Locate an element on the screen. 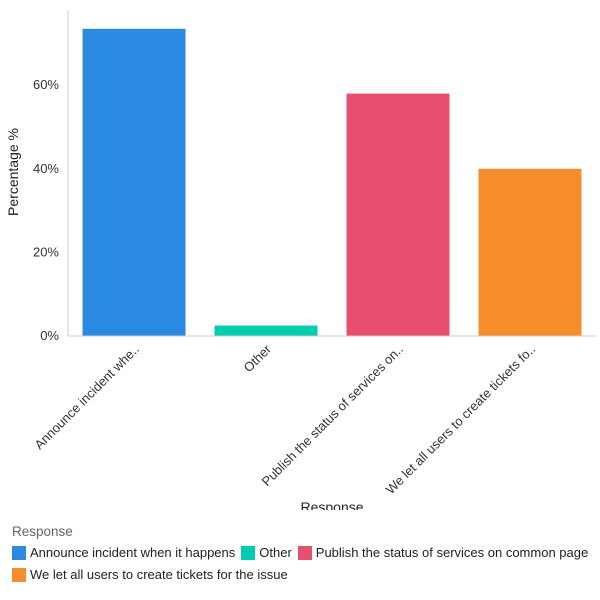 This screenshot has height=600, width=600. legend-label: Other is located at coordinates (275, 552).